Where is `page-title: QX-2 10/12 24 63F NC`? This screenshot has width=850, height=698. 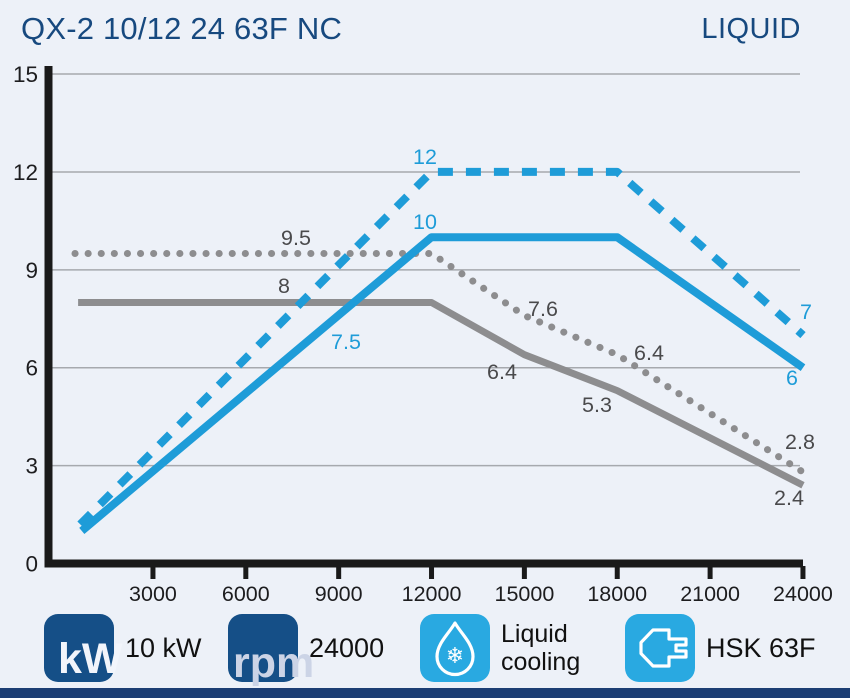 page-title: QX-2 10/12 24 63F NC is located at coordinates (182, 28).